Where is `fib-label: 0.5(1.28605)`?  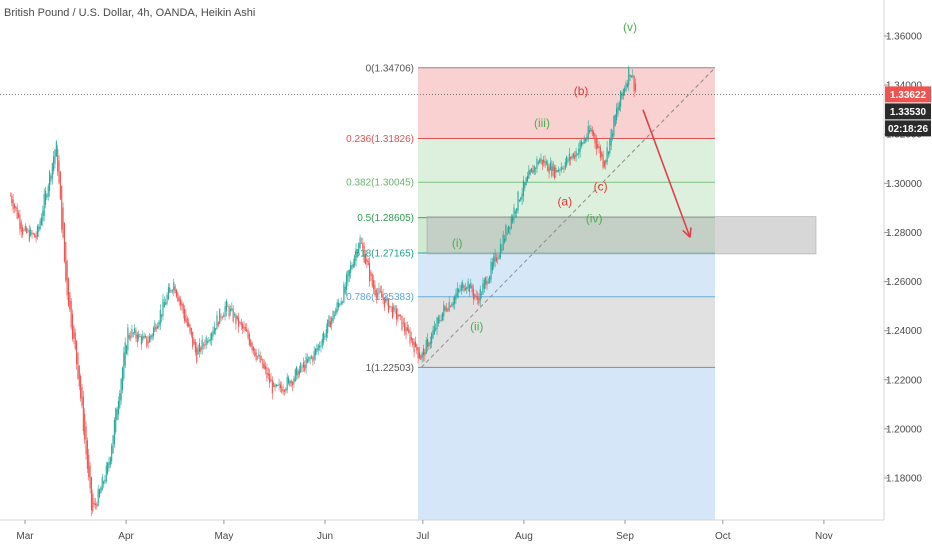
fib-label: 0.5(1.28605) is located at coordinates (385, 218).